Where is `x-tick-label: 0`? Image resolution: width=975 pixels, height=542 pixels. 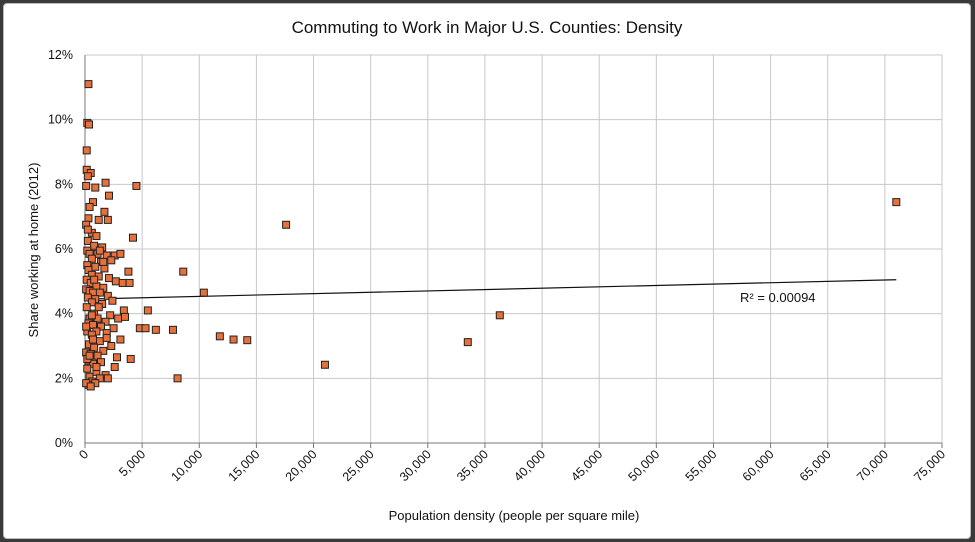
x-tick-label: 0 is located at coordinates (83, 454).